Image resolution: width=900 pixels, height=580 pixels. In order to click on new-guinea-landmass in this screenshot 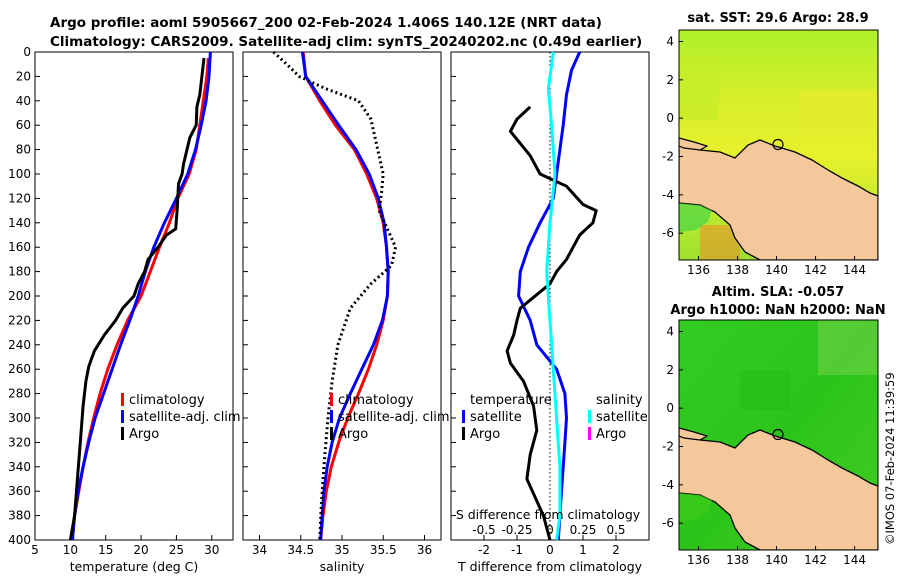, I will do `click(778, 199)`.